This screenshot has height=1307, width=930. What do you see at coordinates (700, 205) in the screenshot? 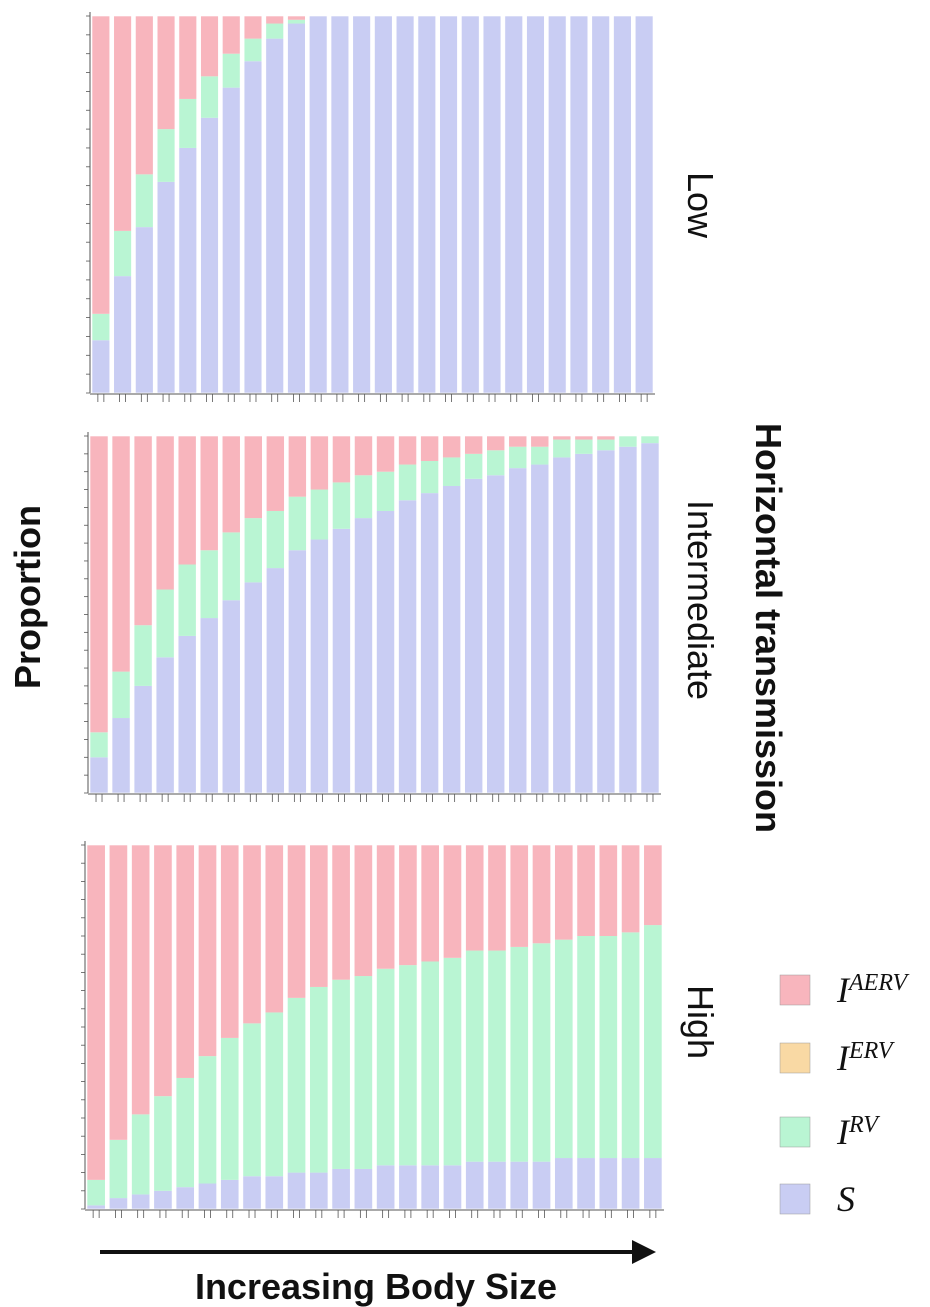
I see `panel-label-low: Low` at bounding box center [700, 205].